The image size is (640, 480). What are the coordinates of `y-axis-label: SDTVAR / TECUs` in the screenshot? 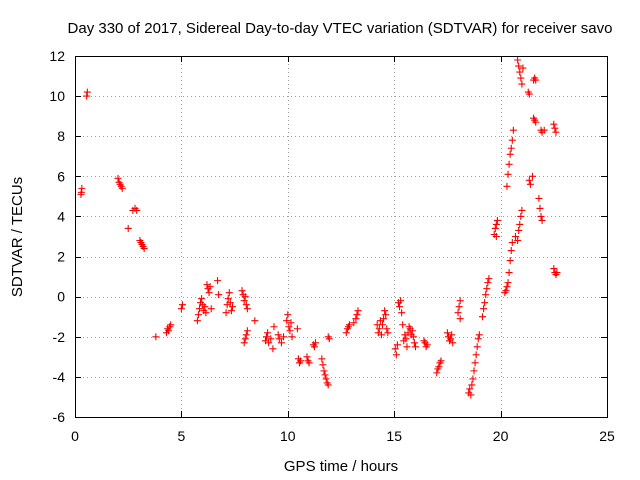 It's located at (17, 237).